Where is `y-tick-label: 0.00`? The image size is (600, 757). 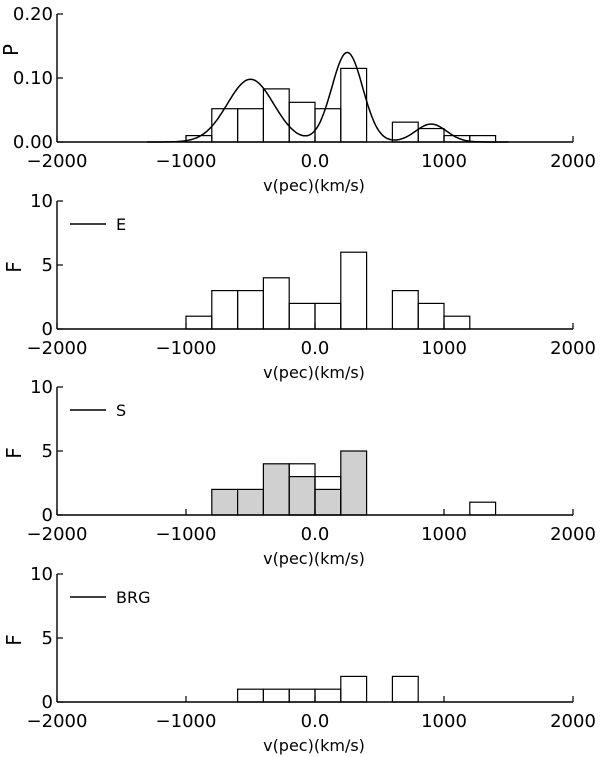 y-tick-label: 0.00 is located at coordinates (33, 142).